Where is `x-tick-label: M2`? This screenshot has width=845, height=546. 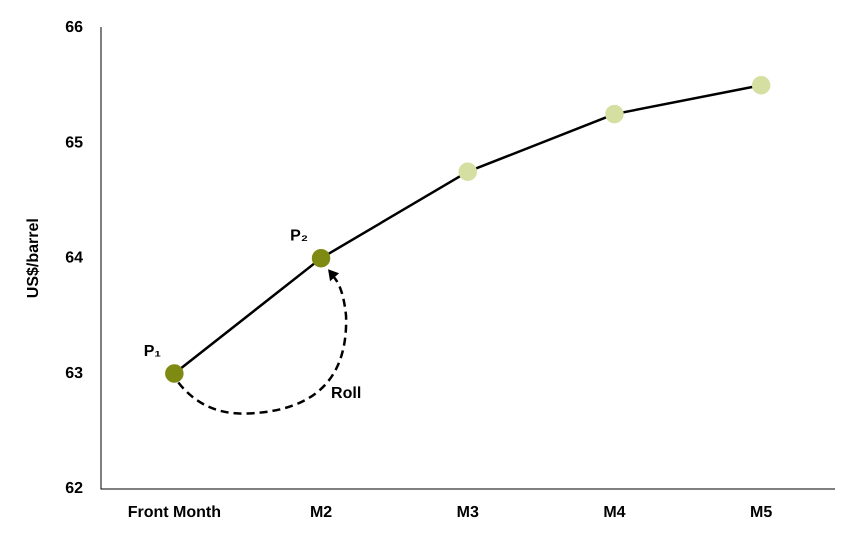 x-tick-label: M2 is located at coordinates (321, 512).